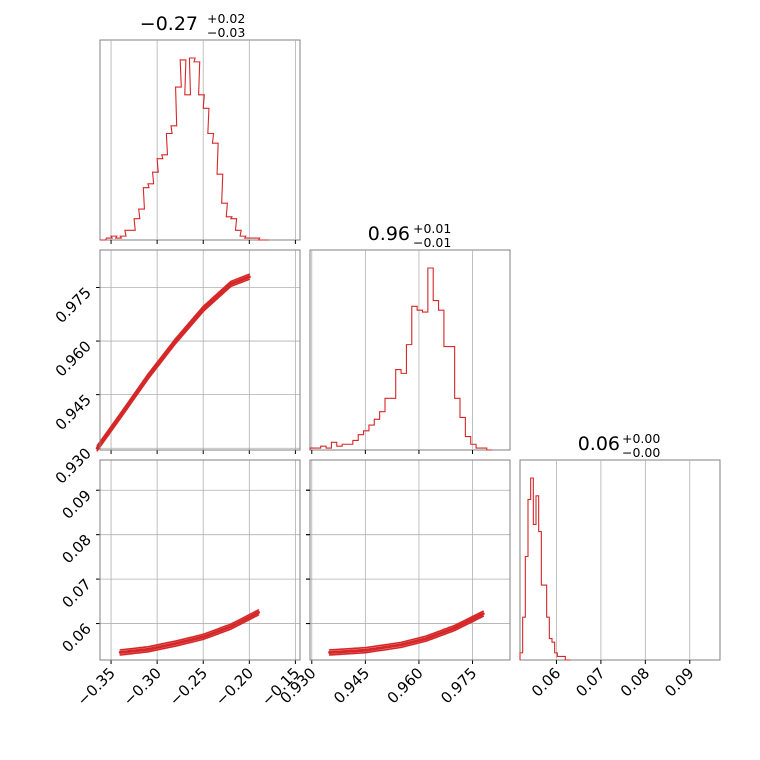 The image size is (760, 760). I want to click on title-2-upper: +0.00, so click(641, 438).